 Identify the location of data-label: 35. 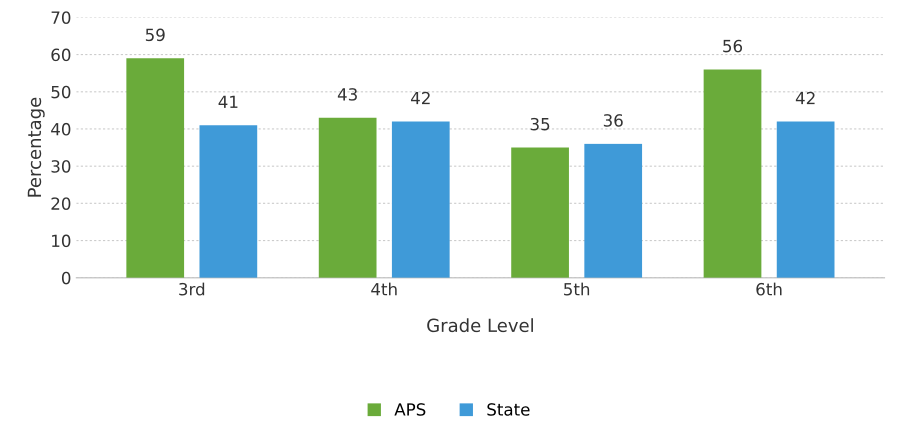
(540, 124).